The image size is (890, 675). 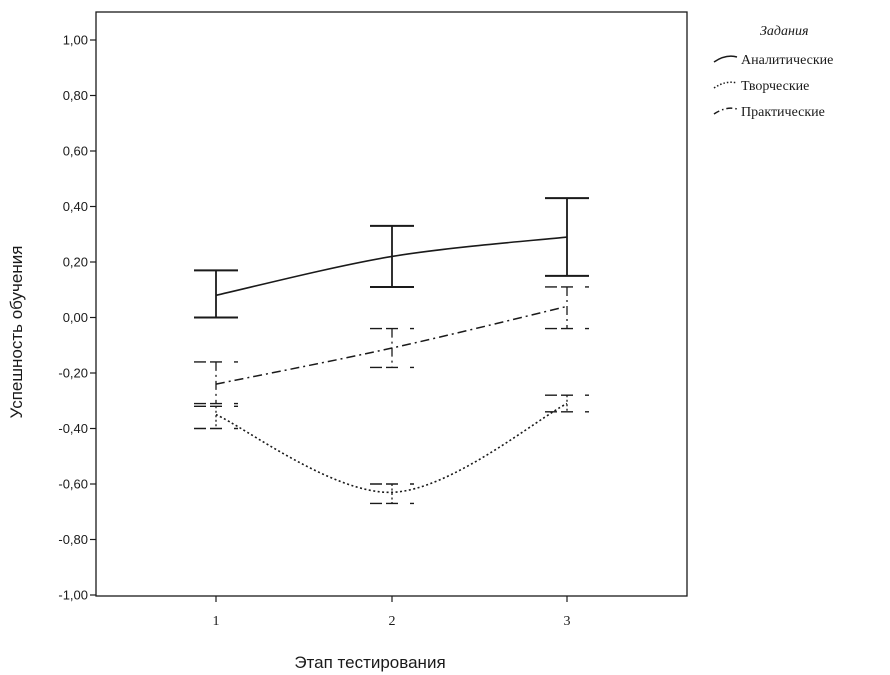 What do you see at coordinates (787, 60) in the screenshot?
I see `legend-label: Аналитические` at bounding box center [787, 60].